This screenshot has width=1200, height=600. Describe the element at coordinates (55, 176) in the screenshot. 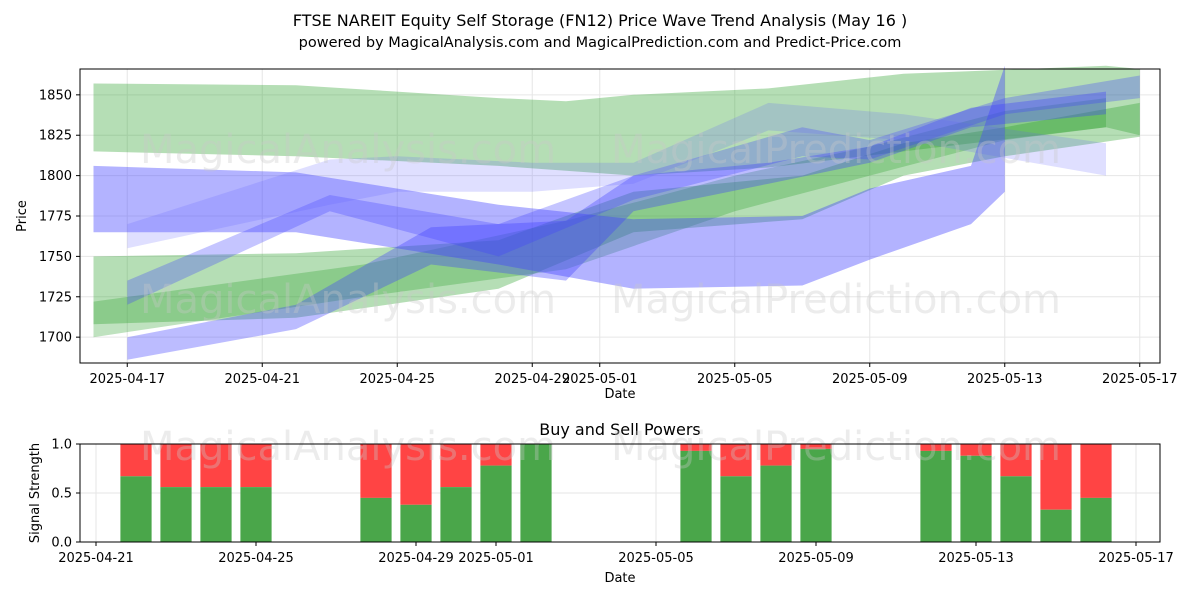

I see `price-y-tick-label: 1800` at that location.